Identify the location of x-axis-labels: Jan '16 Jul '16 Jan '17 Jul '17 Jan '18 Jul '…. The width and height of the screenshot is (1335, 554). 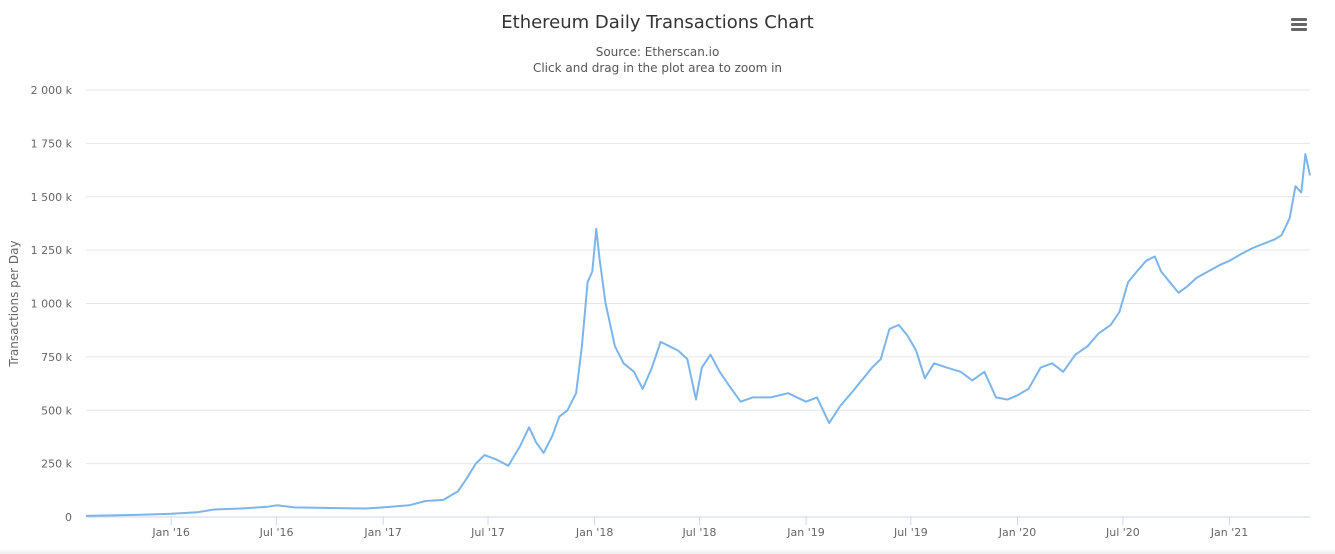
(699, 528).